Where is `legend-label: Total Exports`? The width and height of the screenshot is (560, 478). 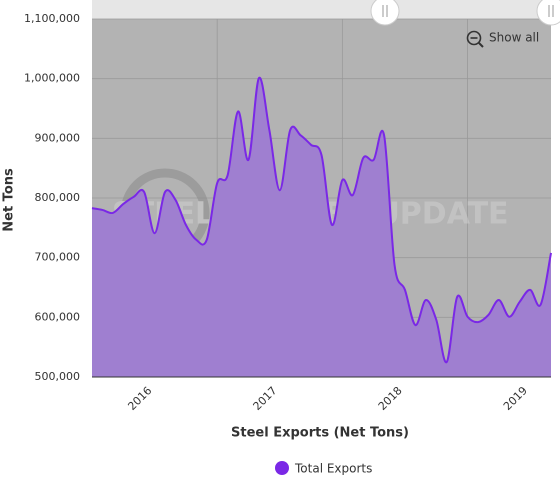 legend-label: Total Exports is located at coordinates (333, 469).